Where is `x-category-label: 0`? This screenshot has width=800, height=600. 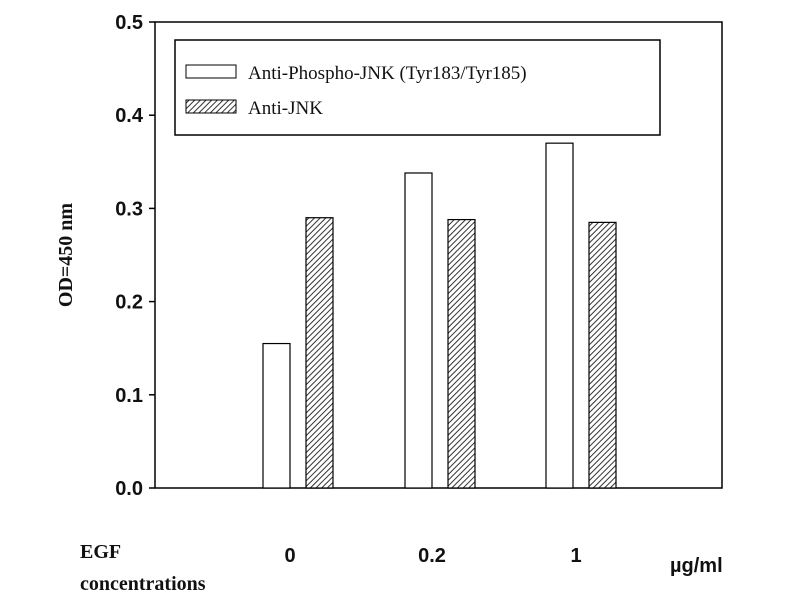
x-category-label: 0 is located at coordinates (289, 556).